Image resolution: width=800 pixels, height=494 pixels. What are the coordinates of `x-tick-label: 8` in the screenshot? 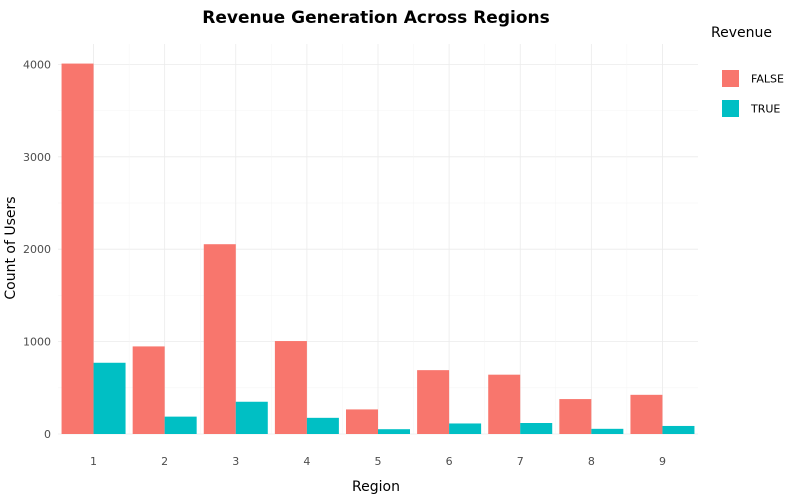 It's located at (591, 461).